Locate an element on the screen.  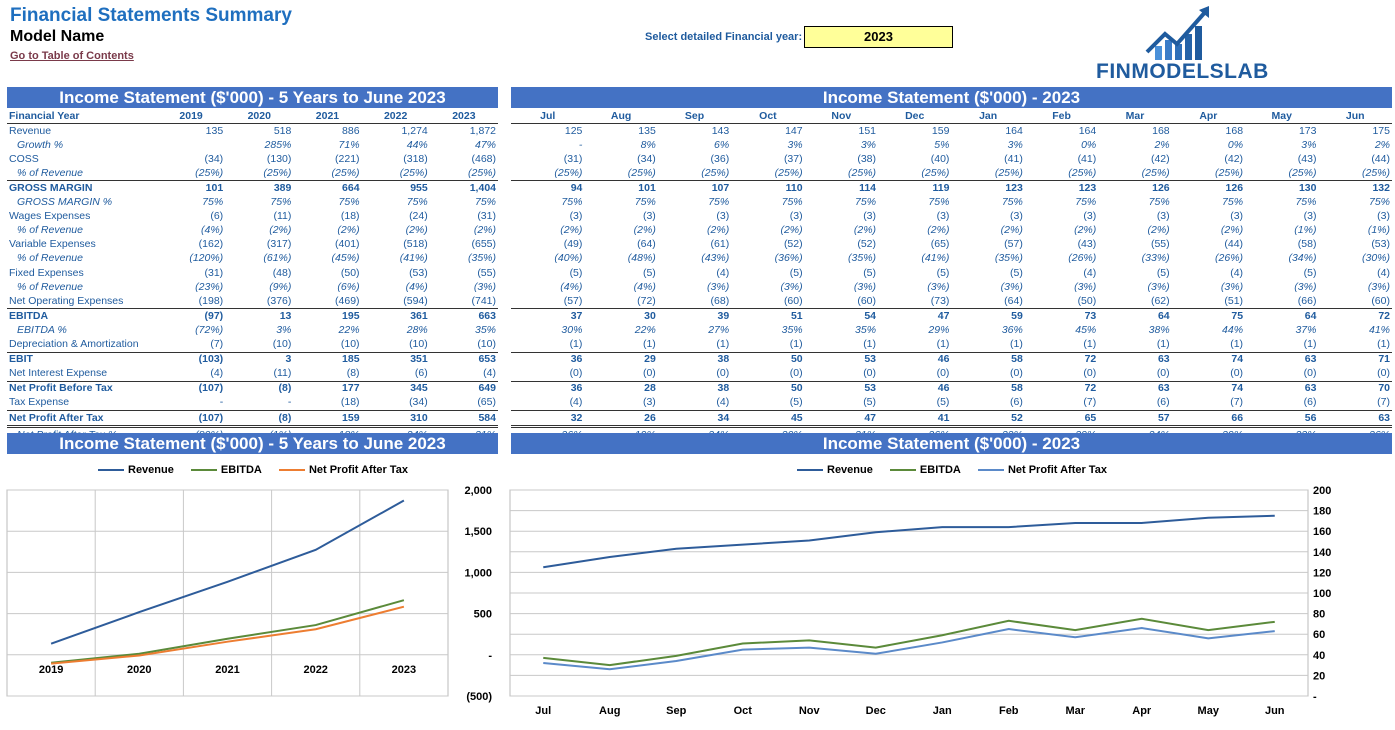
table-row: 36 28 38 50 53 46 58 72 63 74 63 70 is located at coordinates (951, 388).